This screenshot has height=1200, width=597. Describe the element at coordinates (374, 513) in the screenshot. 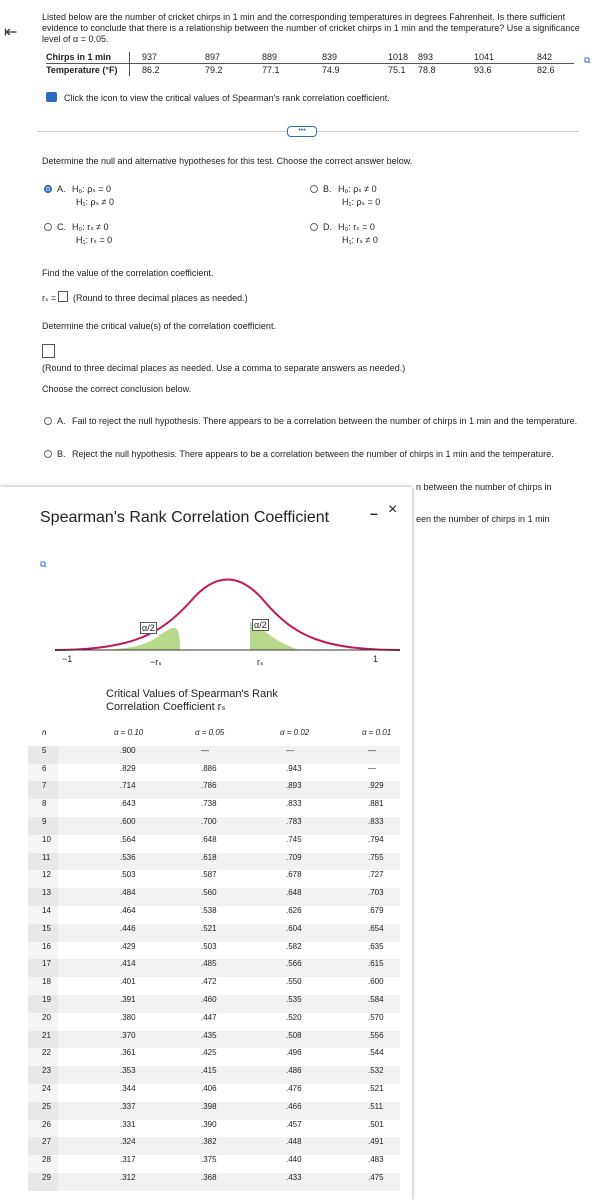

I see `minimize-button: –` at that location.